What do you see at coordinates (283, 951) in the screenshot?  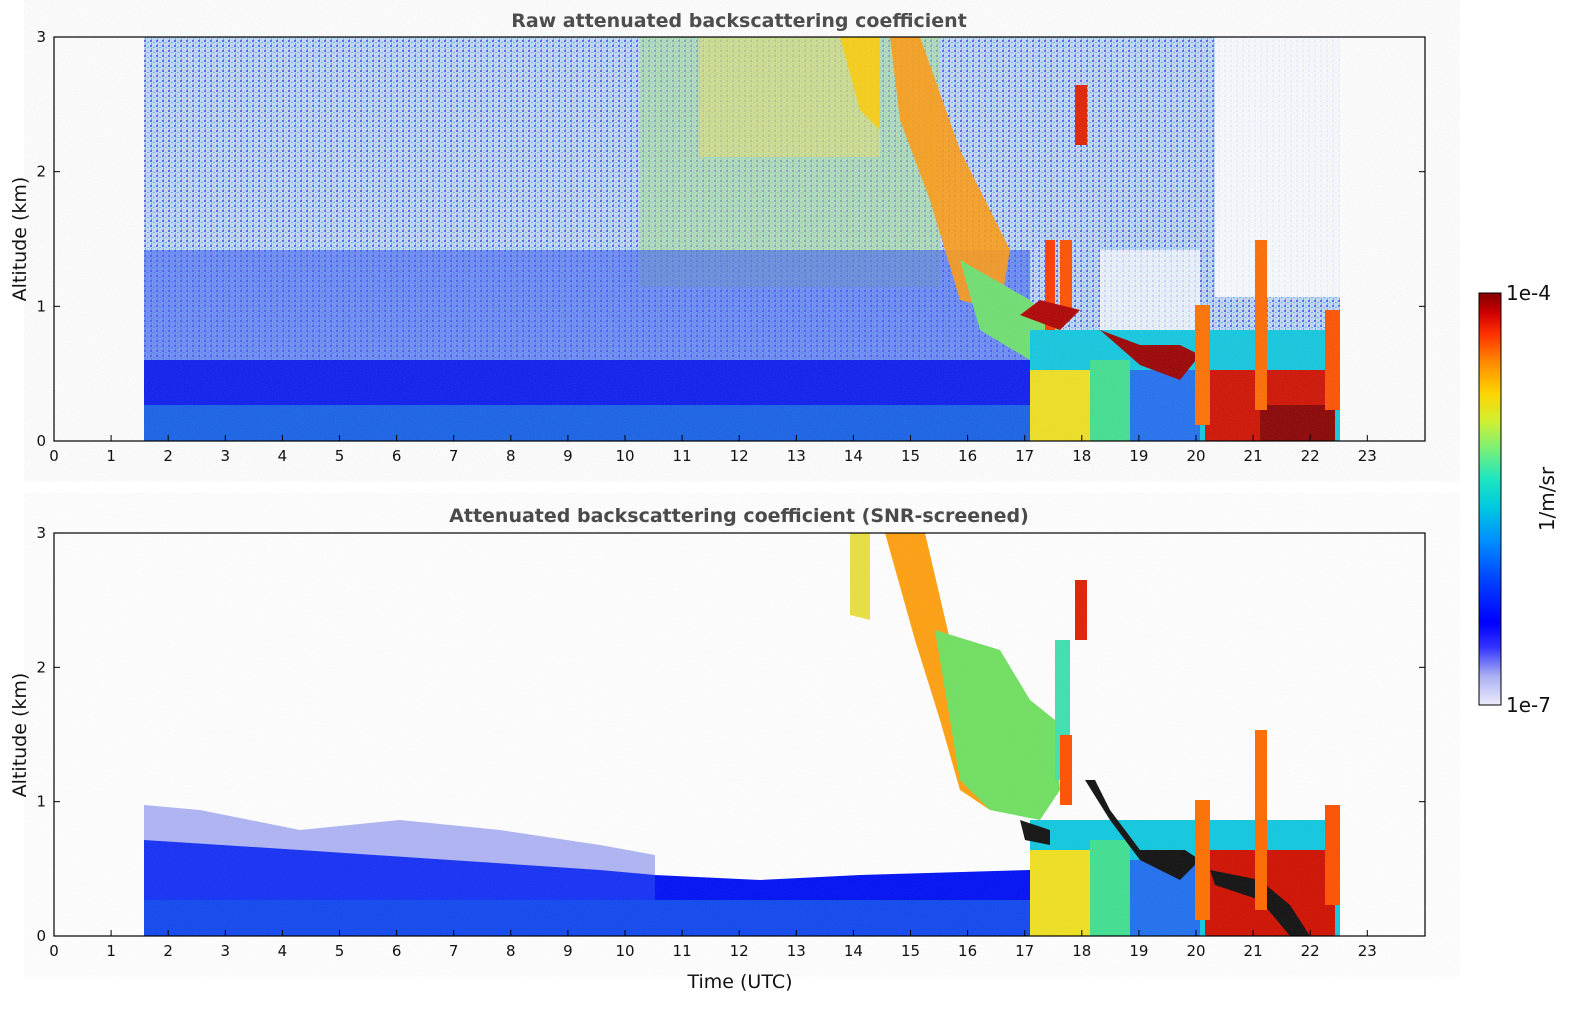 I see `screened-xtick-label: 4` at bounding box center [283, 951].